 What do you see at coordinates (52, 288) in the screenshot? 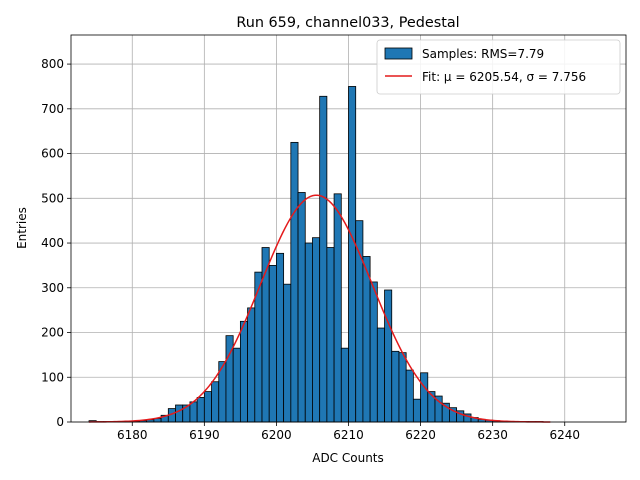
I see `y-tick-label: 300` at bounding box center [52, 288].